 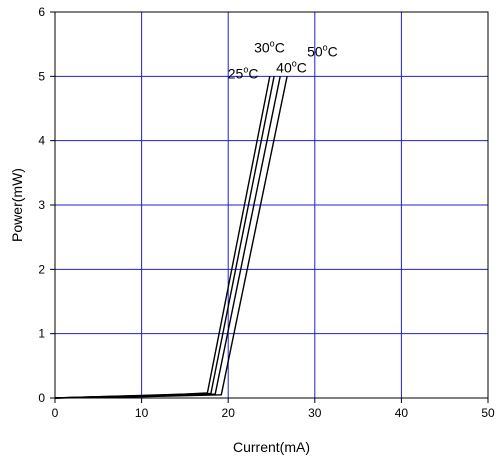 What do you see at coordinates (229, 413) in the screenshot?
I see `x-tick-label: 20` at bounding box center [229, 413].